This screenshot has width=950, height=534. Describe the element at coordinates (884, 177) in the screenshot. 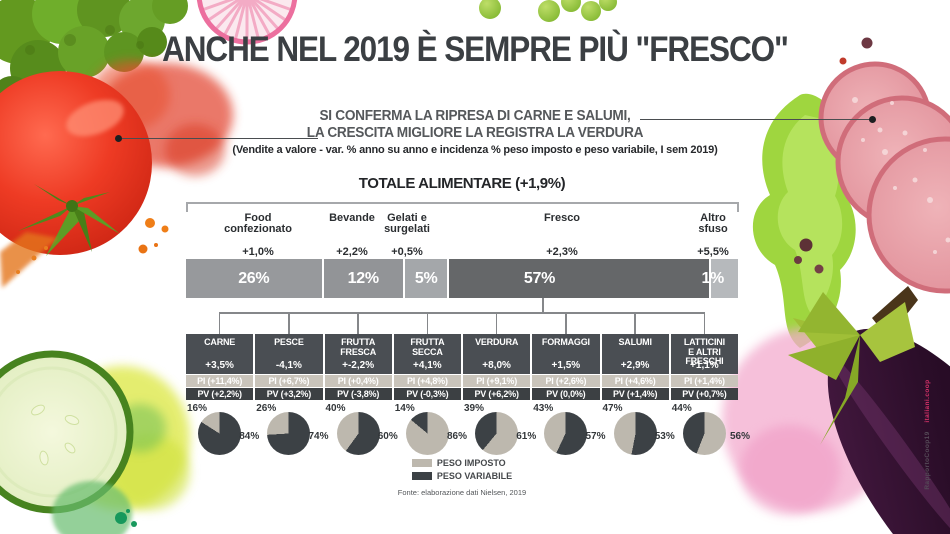

I see `salami-icon` at that location.